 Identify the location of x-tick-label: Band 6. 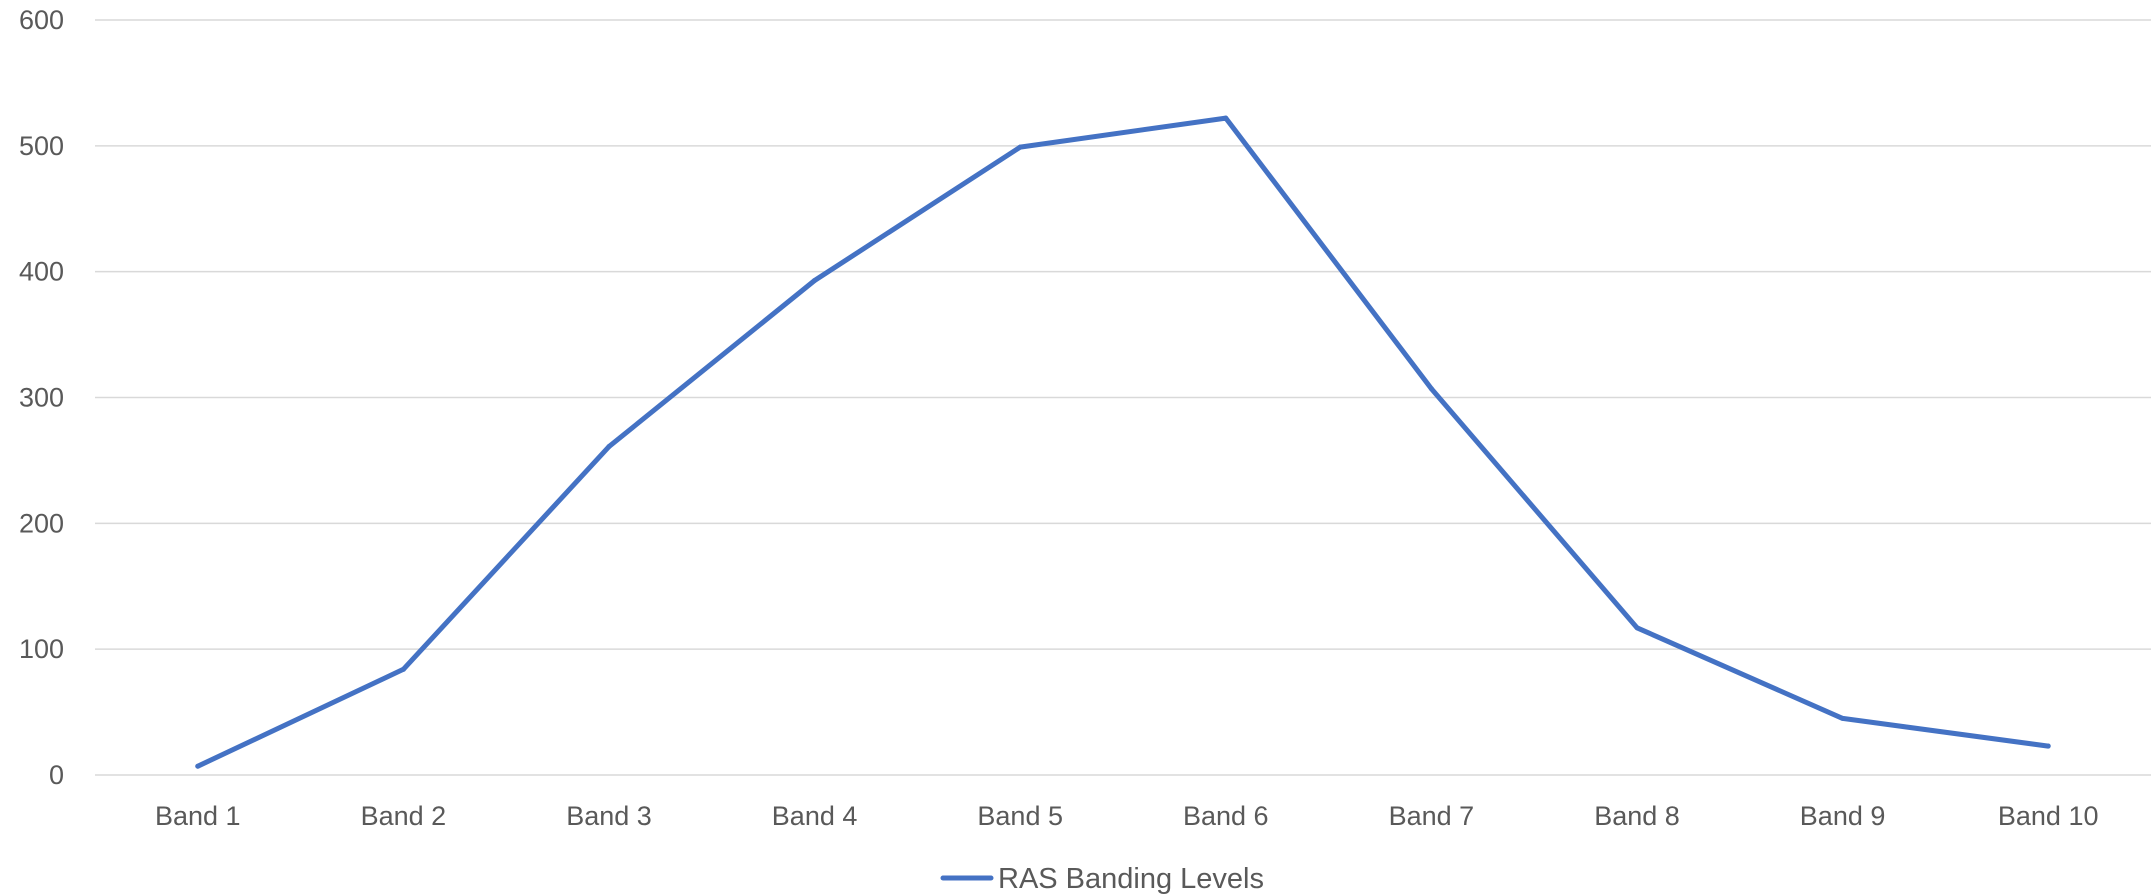
(1226, 816).